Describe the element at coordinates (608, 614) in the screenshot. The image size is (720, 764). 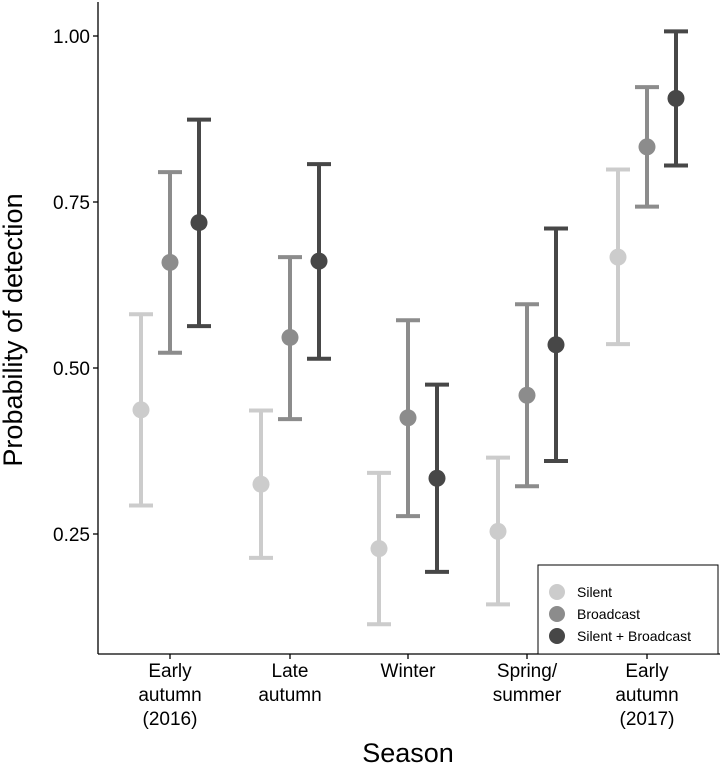
I see `legend-label: Broadcast` at that location.